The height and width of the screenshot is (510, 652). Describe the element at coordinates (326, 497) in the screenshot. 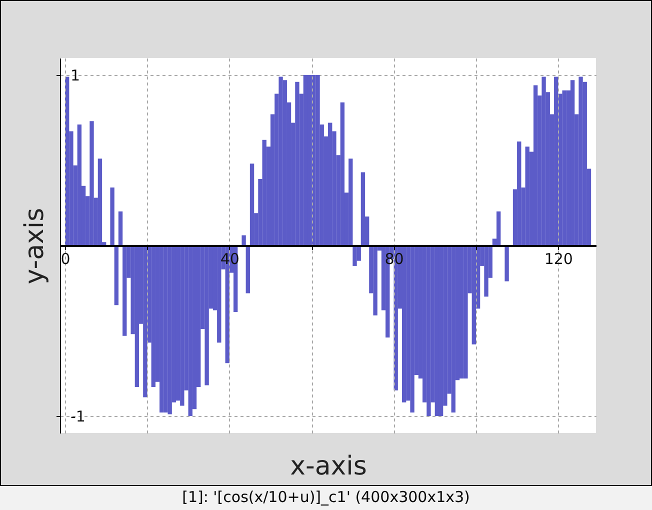

I see `text: [1]: '[cos(x/10+u)]_c1' (400x300x1x3)` at that location.